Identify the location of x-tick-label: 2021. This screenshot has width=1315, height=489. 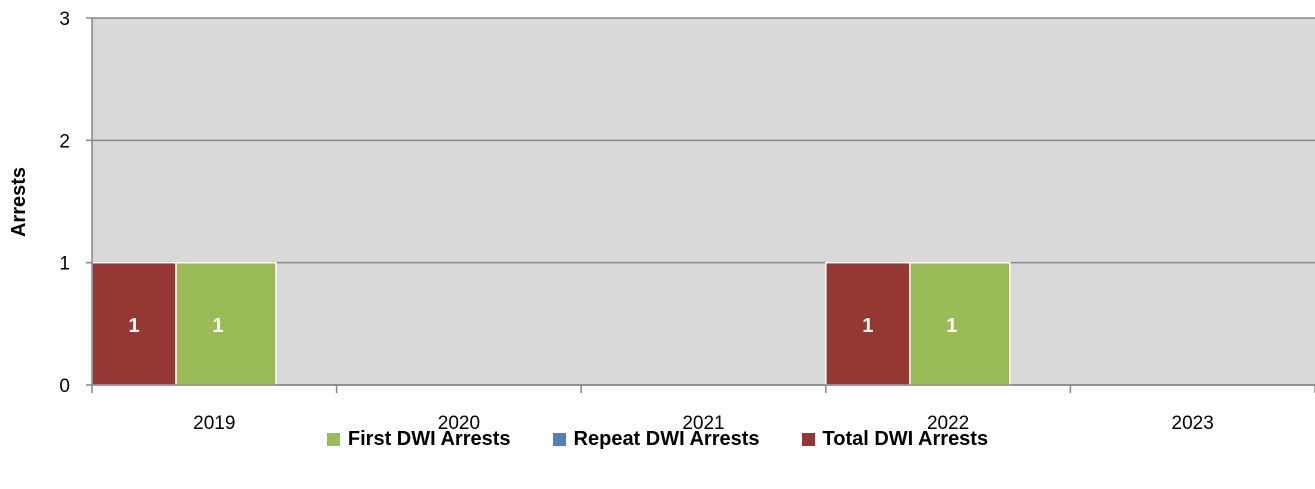
(703, 423).